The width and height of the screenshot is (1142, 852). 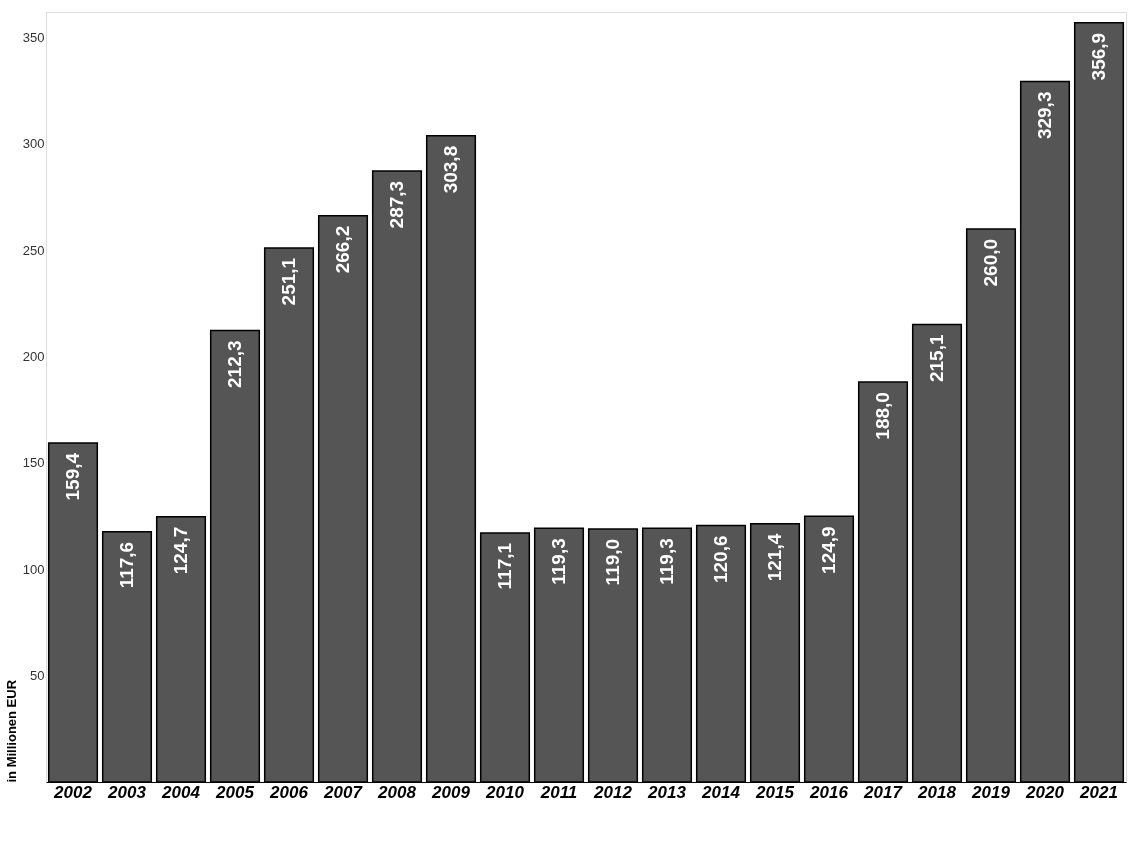 What do you see at coordinates (342, 249) in the screenshot?
I see `data-label: 266,2` at bounding box center [342, 249].